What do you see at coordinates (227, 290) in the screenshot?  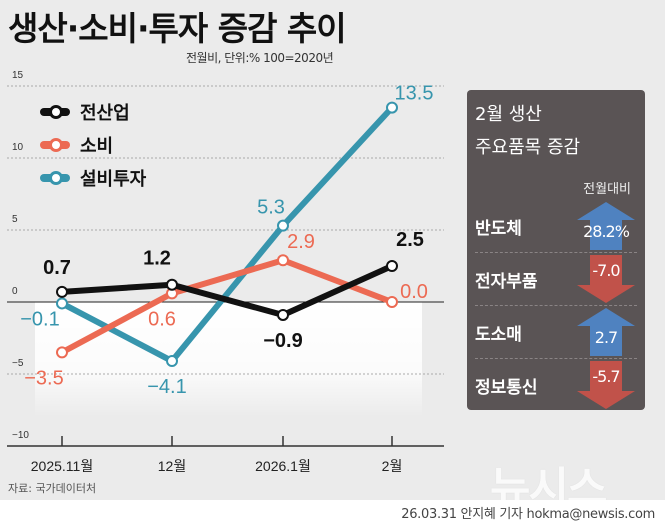 I see `series-line-전산업` at bounding box center [227, 290].